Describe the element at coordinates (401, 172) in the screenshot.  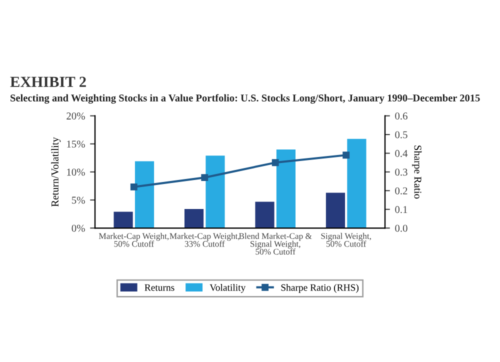
I see `y2-tick-label: 0.3` at that location.